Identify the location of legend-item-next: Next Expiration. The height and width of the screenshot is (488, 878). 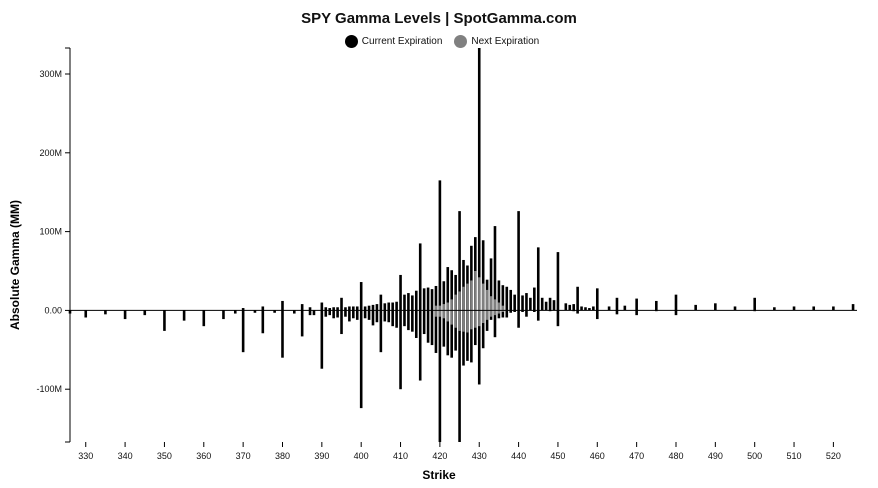
(496, 41).